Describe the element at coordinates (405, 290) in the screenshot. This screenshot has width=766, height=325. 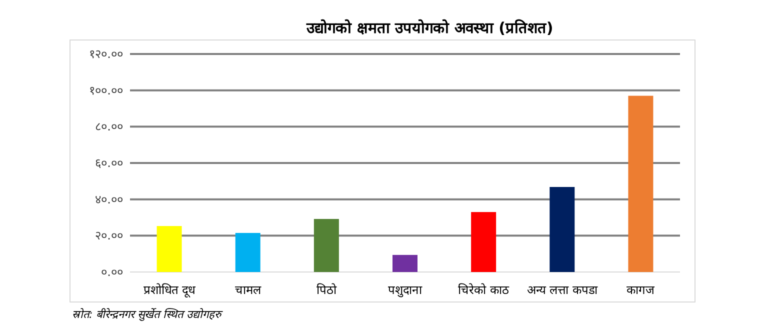
I see `xtick: पशुदाना` at that location.